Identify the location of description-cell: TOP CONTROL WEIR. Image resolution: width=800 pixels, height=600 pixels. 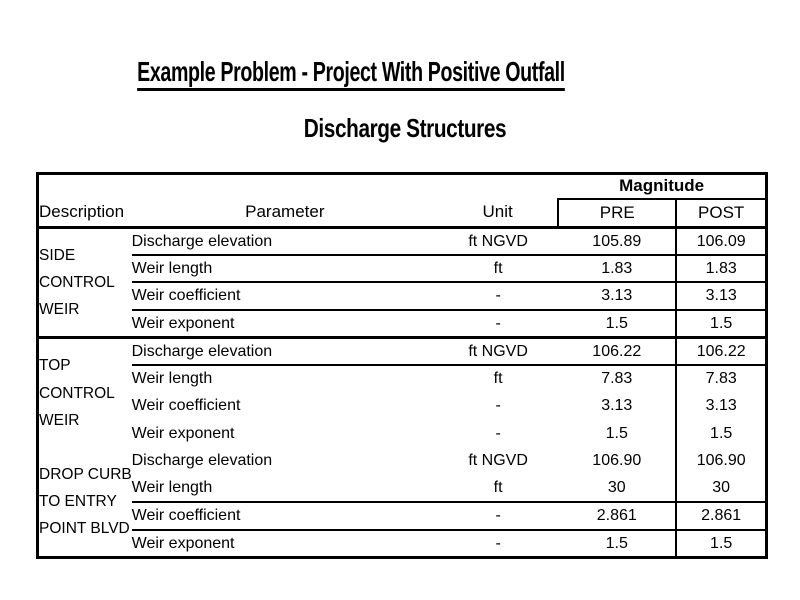
(85, 392).